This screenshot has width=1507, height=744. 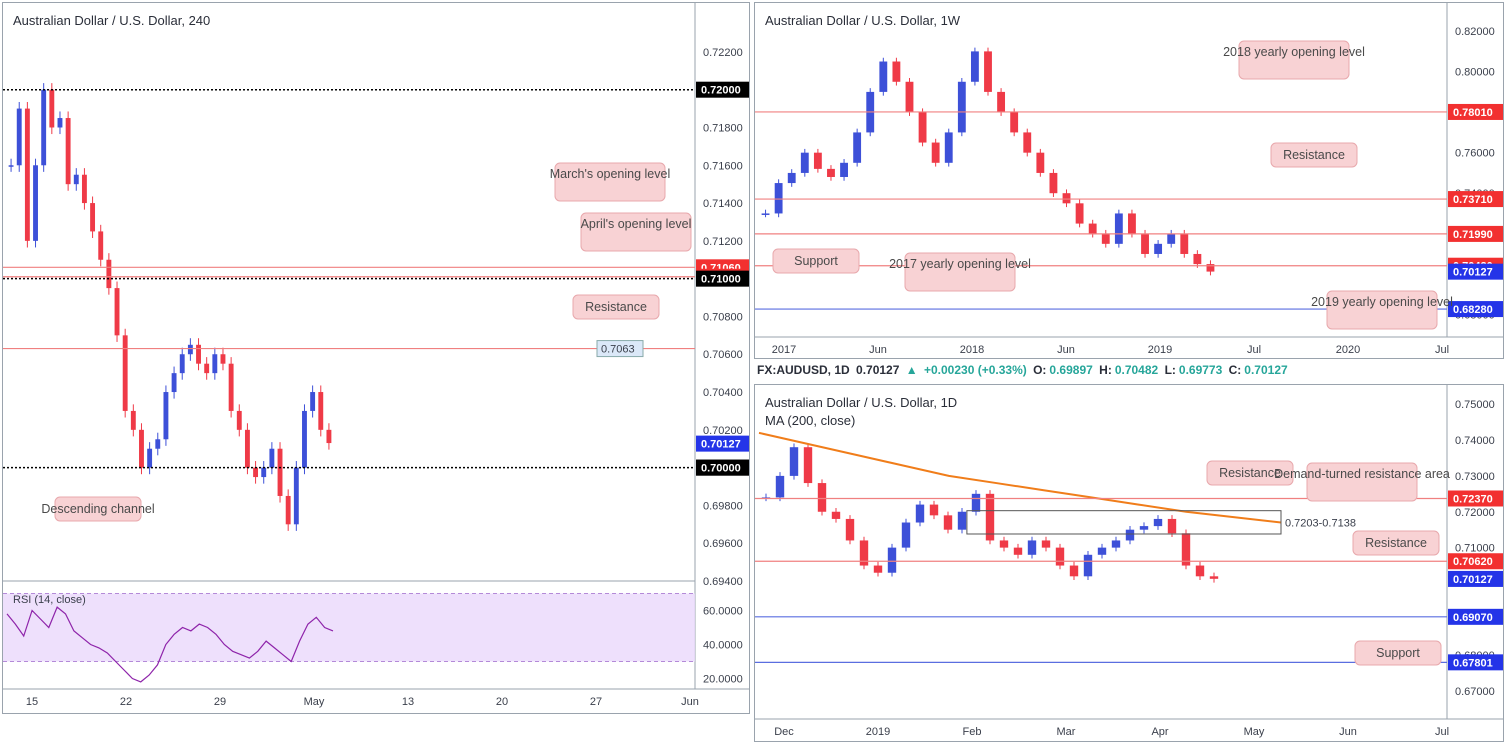 I want to click on high-value: 0.70482, so click(x=1136, y=370).